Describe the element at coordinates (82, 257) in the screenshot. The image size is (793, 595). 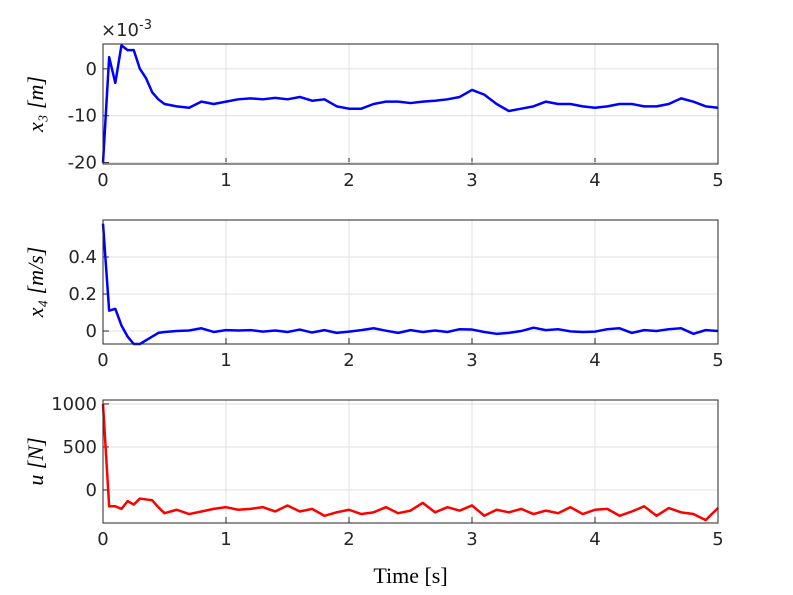
I see `y-tick-label: 0.4` at that location.